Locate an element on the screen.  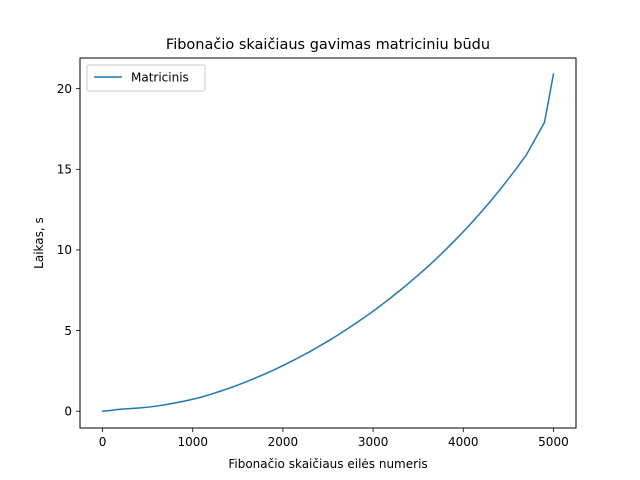
legend-box is located at coordinates (146, 78).